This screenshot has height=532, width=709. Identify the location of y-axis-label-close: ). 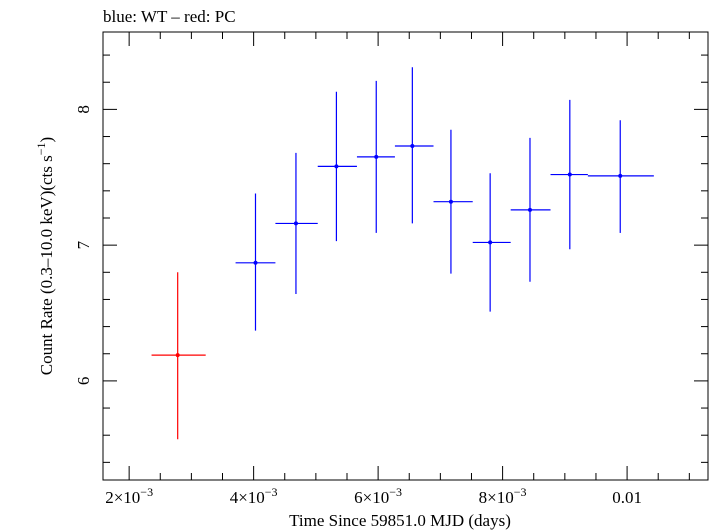
(46, 140).